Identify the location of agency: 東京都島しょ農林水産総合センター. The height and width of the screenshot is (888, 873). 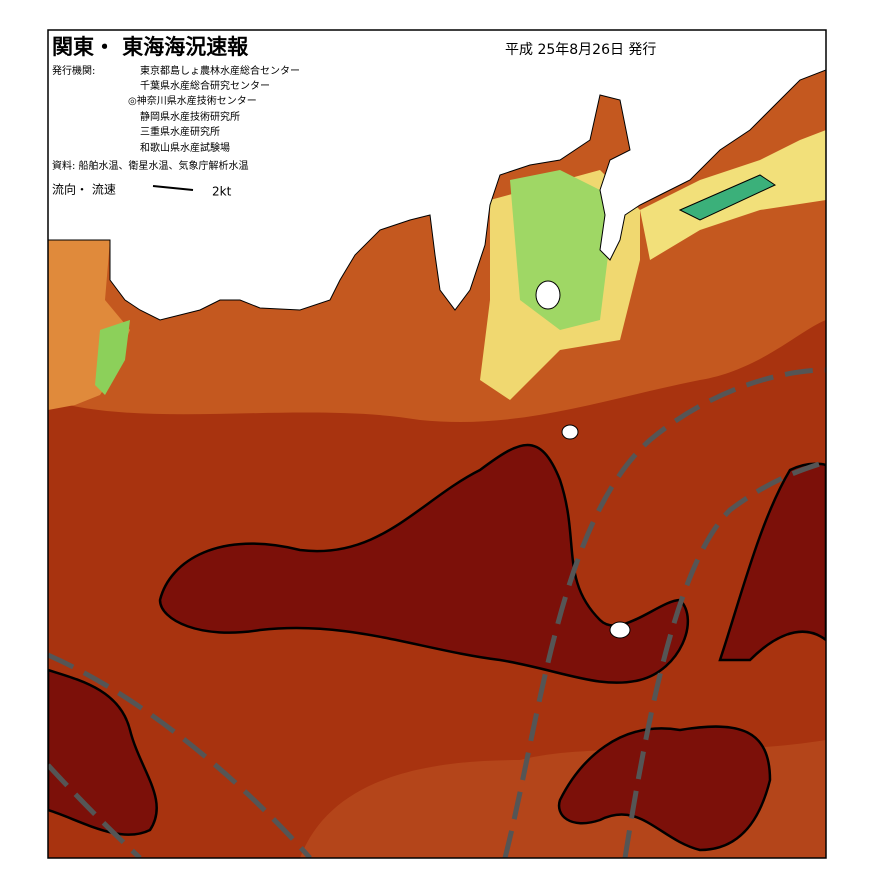
(220, 70).